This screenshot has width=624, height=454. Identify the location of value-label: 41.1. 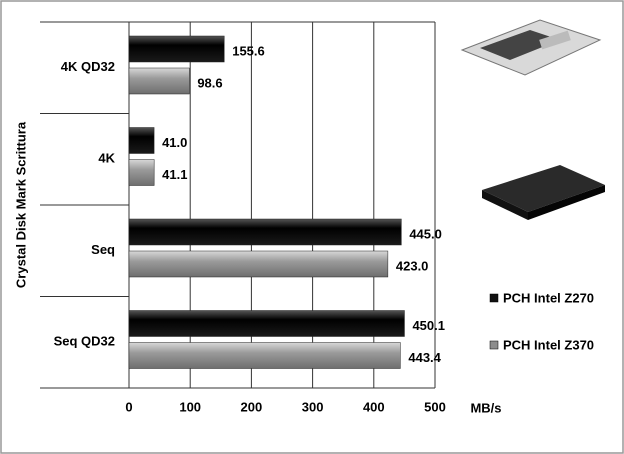
(174, 174).